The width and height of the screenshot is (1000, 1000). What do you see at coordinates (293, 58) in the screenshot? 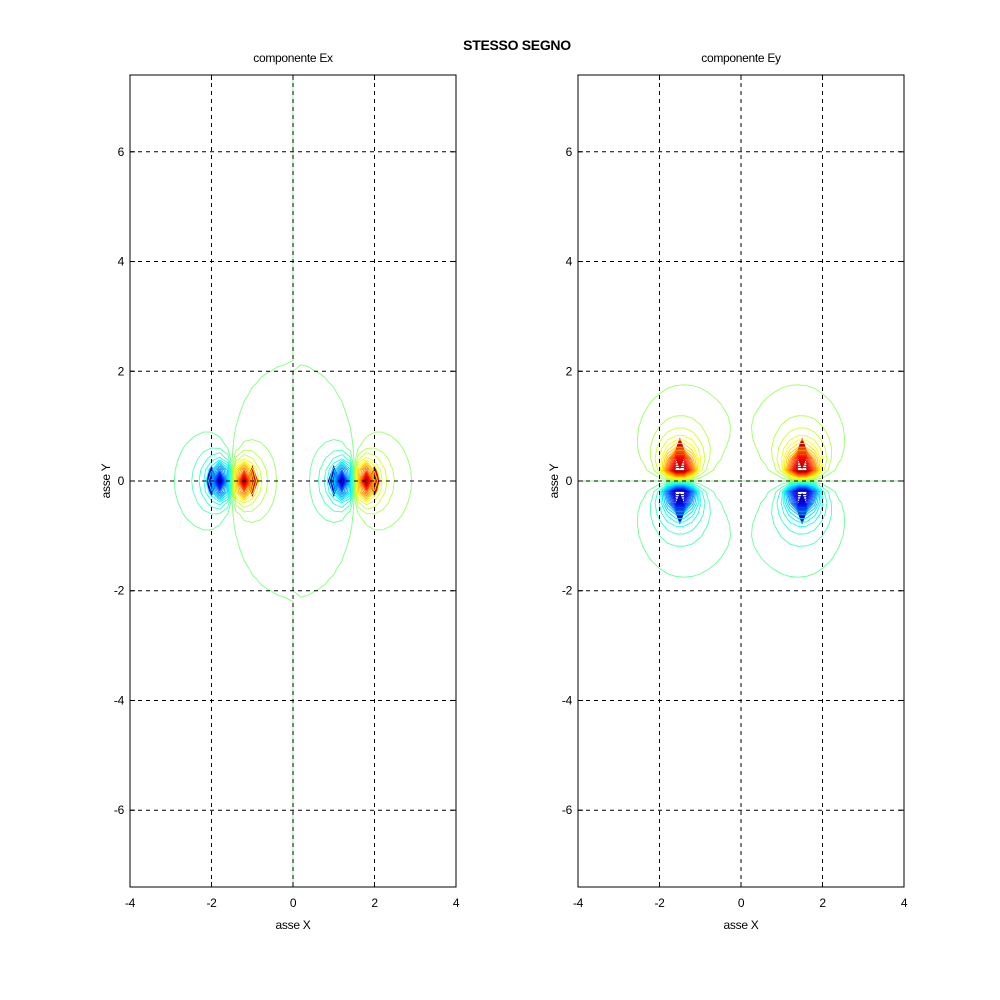
I see `axes-title: componente Ex` at bounding box center [293, 58].